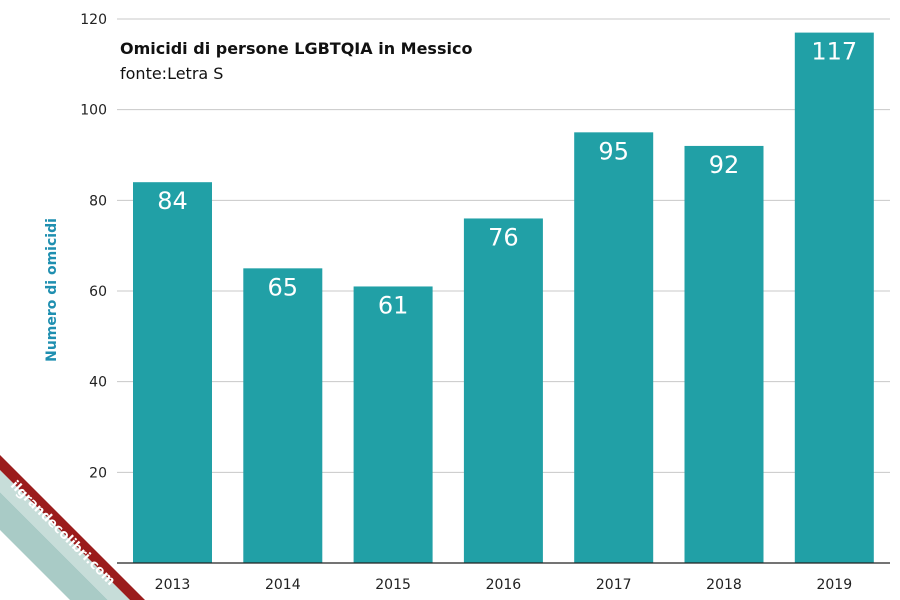 The image size is (900, 600). Describe the element at coordinates (98, 473) in the screenshot. I see `y-tick-label: 20` at that location.